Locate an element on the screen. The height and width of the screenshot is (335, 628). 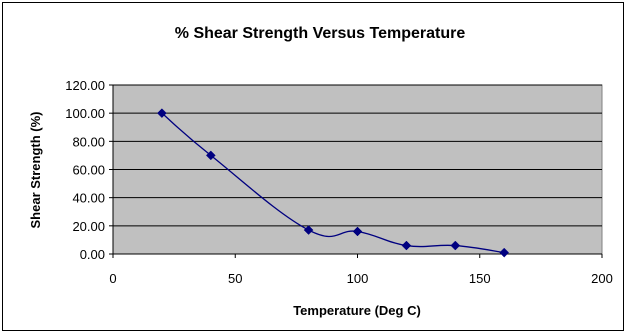
y-tick-label: 40.00 is located at coordinates (88, 198).